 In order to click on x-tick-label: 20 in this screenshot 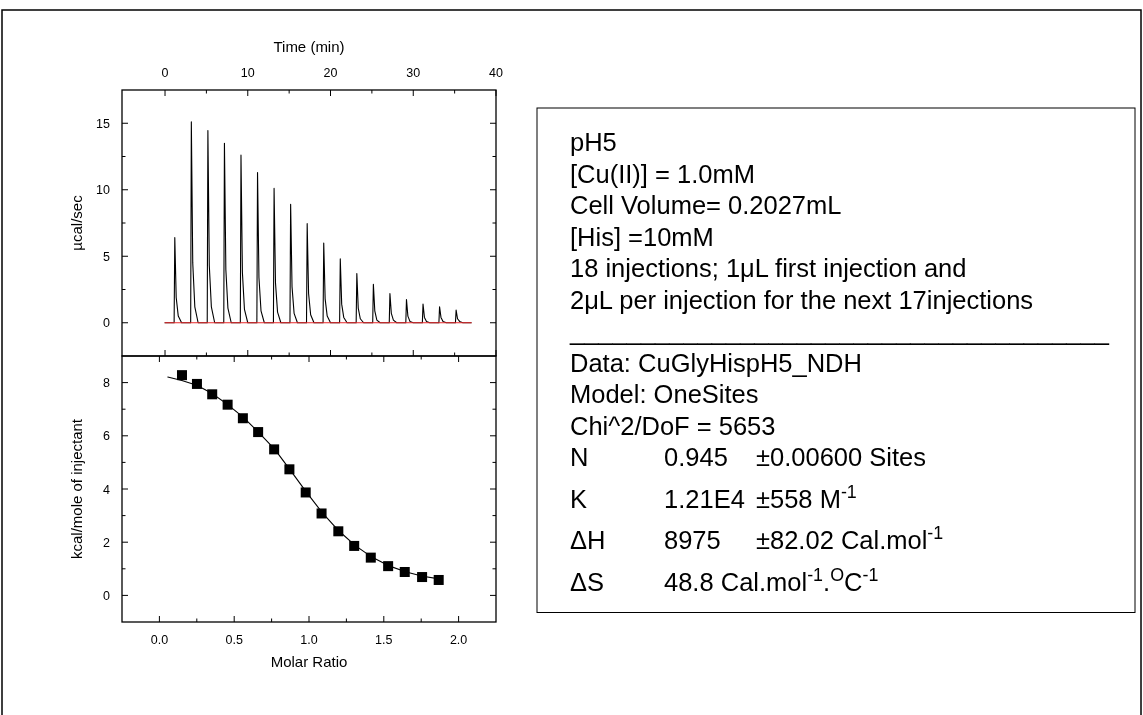, I will do `click(330, 73)`.